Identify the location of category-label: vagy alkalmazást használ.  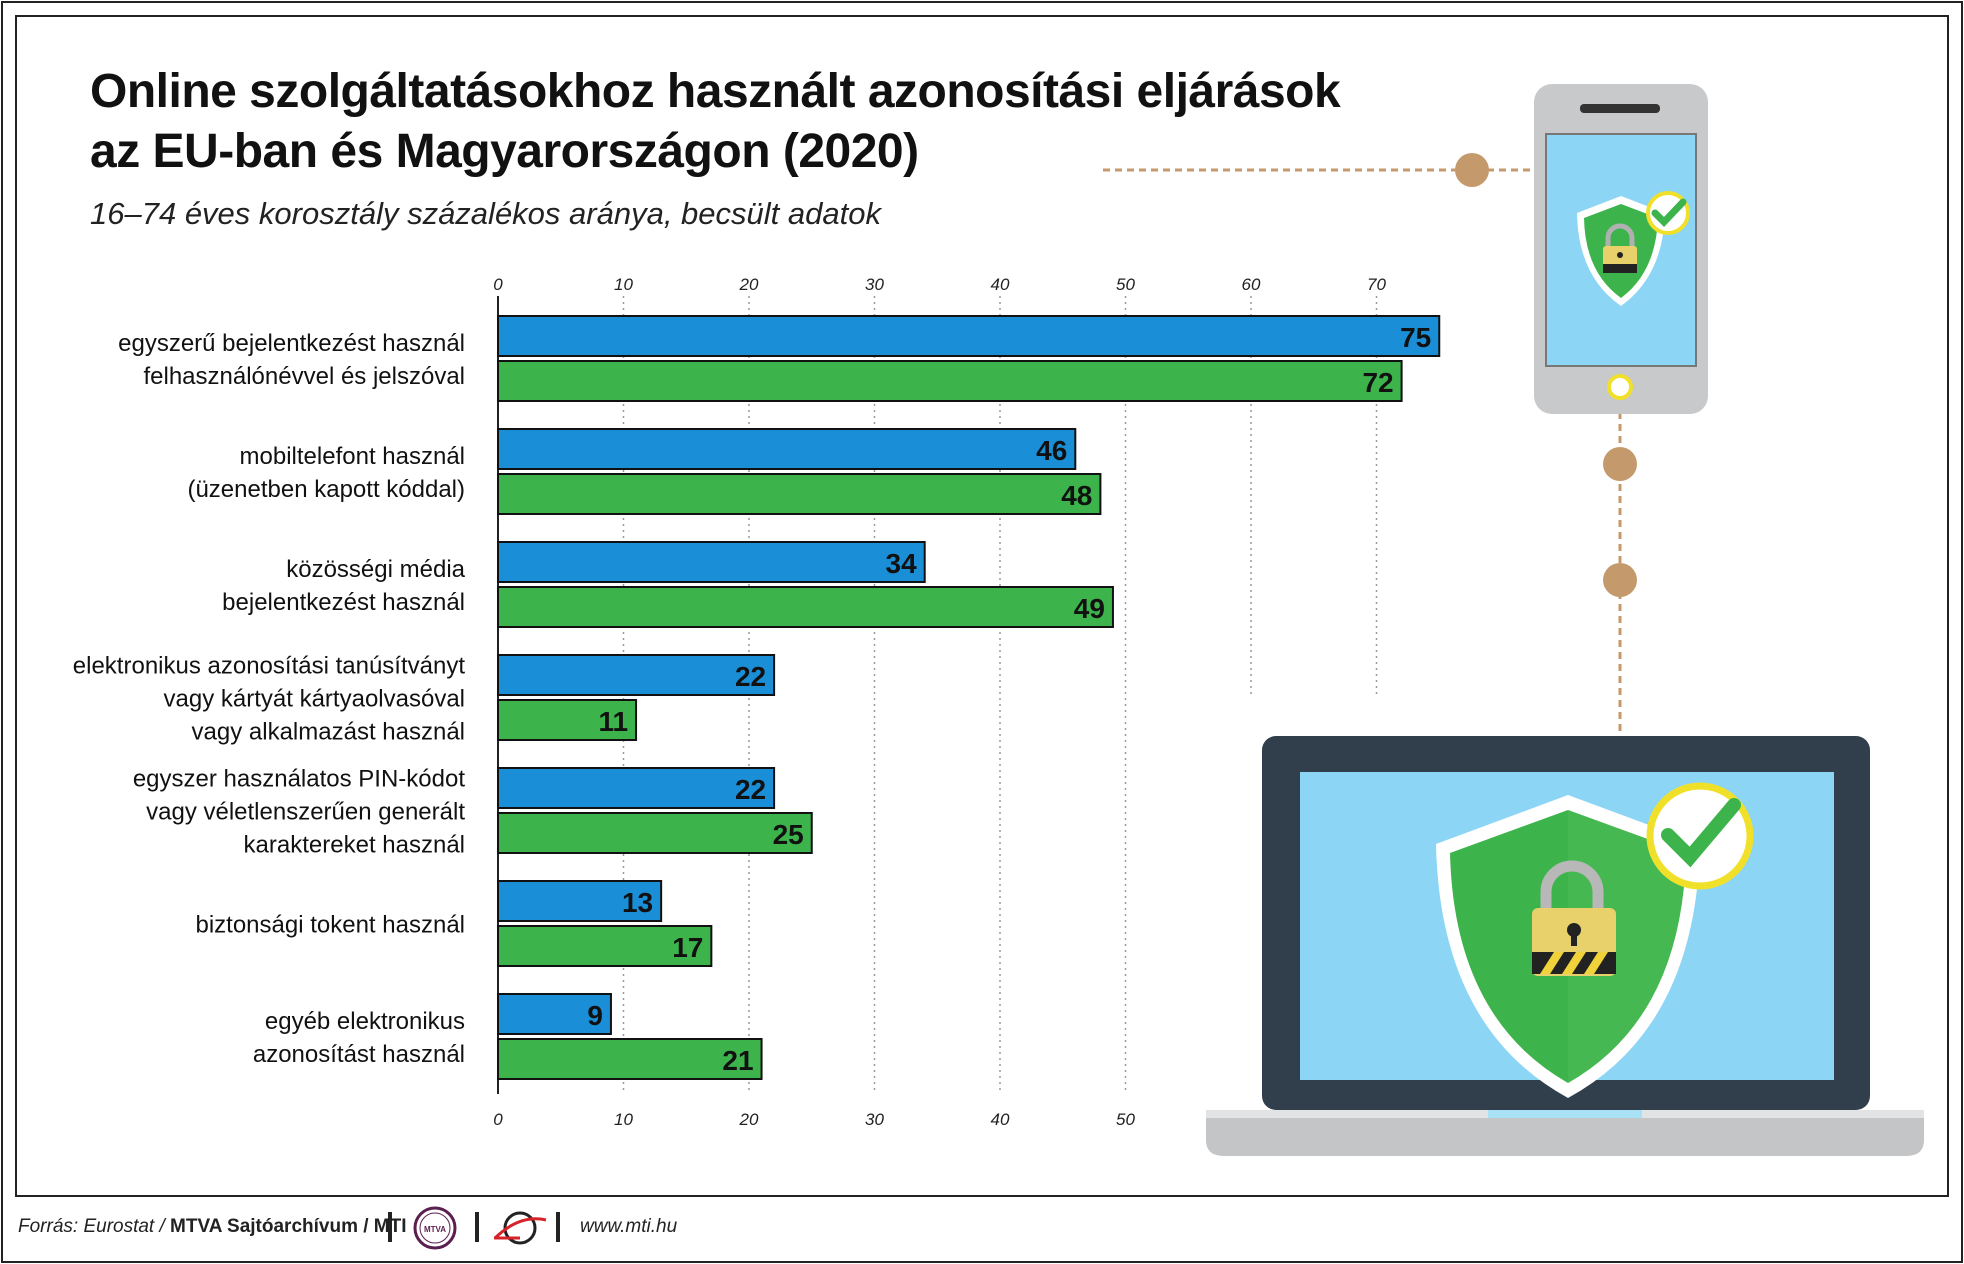
(328, 732).